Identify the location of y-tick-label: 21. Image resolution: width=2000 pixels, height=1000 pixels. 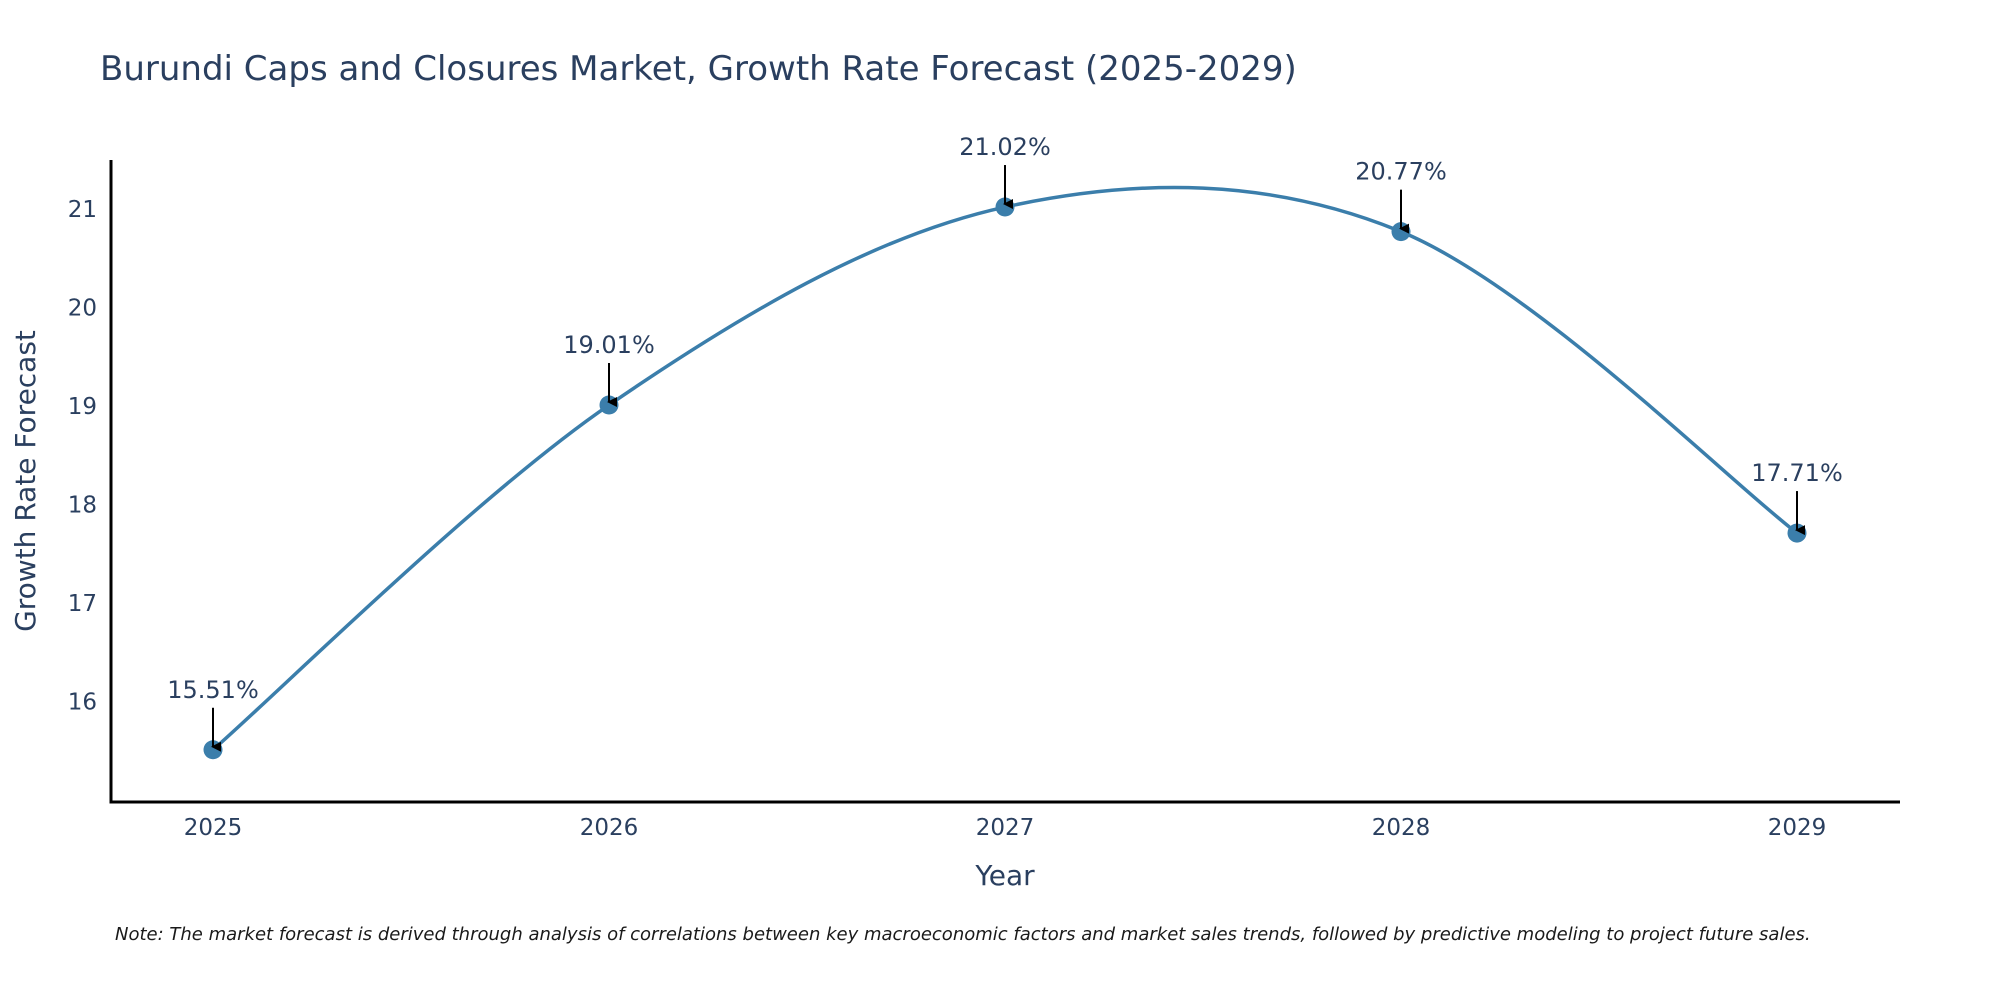
(82, 210).